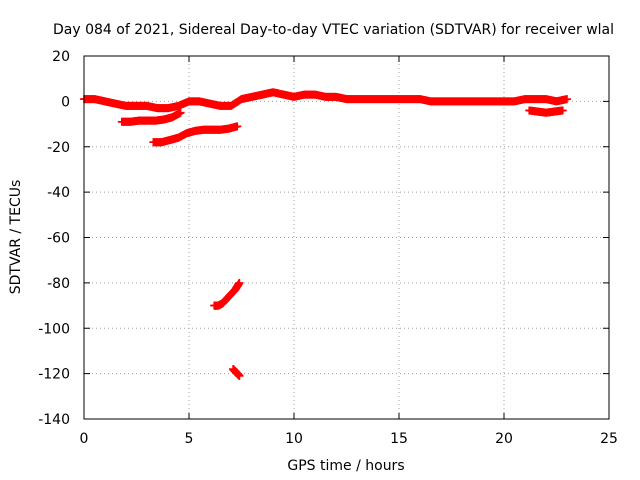 The image size is (640, 480). I want to click on x-tick-label: 15, so click(399, 439).